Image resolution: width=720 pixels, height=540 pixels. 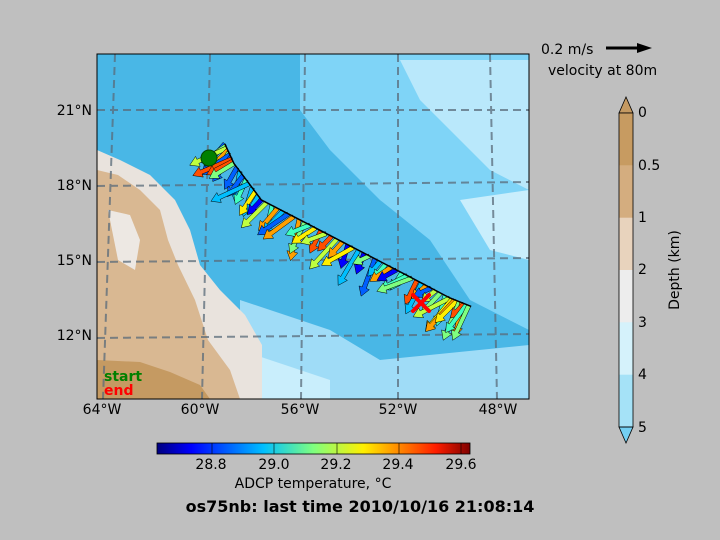 What do you see at coordinates (599, 60) in the screenshot?
I see `velocity-key: 0.2 m/s velocity at 80m` at bounding box center [599, 60].